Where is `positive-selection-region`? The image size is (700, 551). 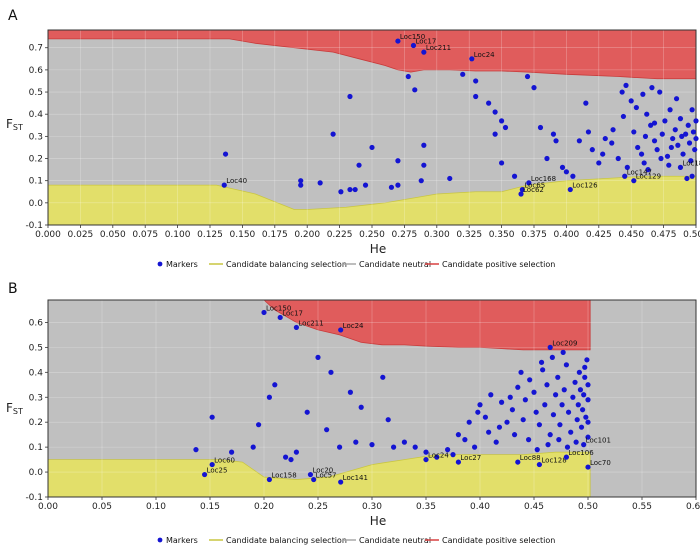
positive-selection-region is located at coordinates (319, 325).